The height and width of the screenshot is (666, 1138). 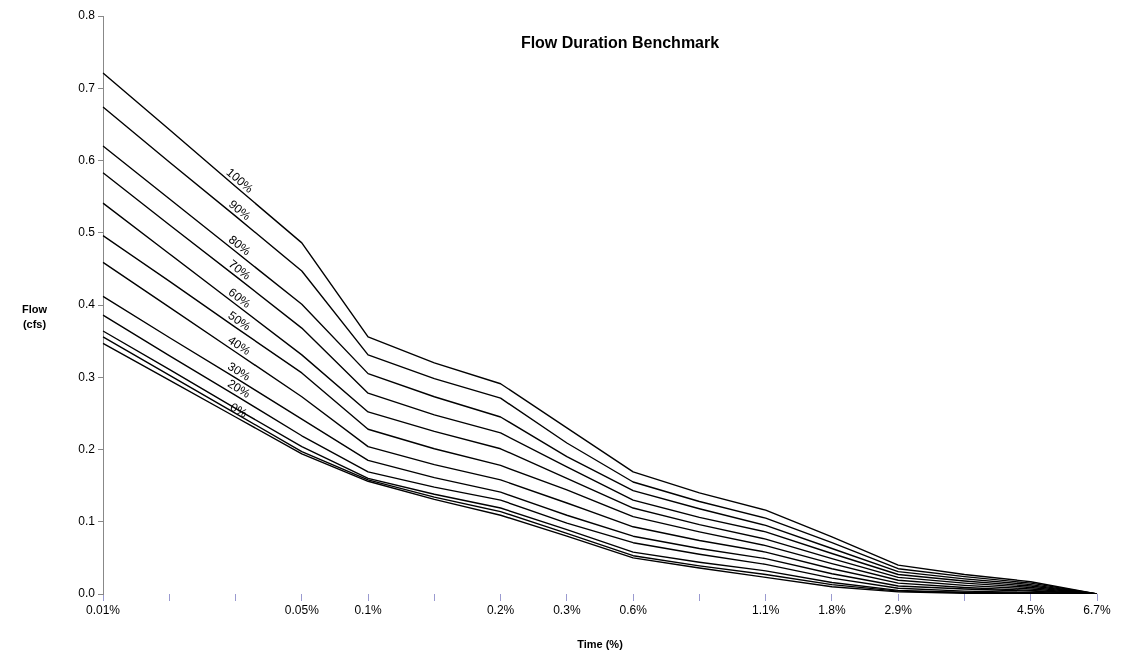 What do you see at coordinates (302, 609) in the screenshot?
I see `x-tick-label: 0.05%` at bounding box center [302, 609].